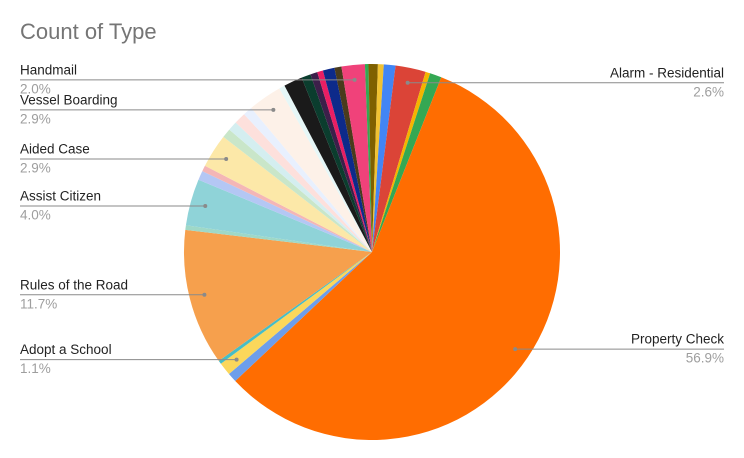  I want to click on slice-label: Adopt a School, so click(66, 349).